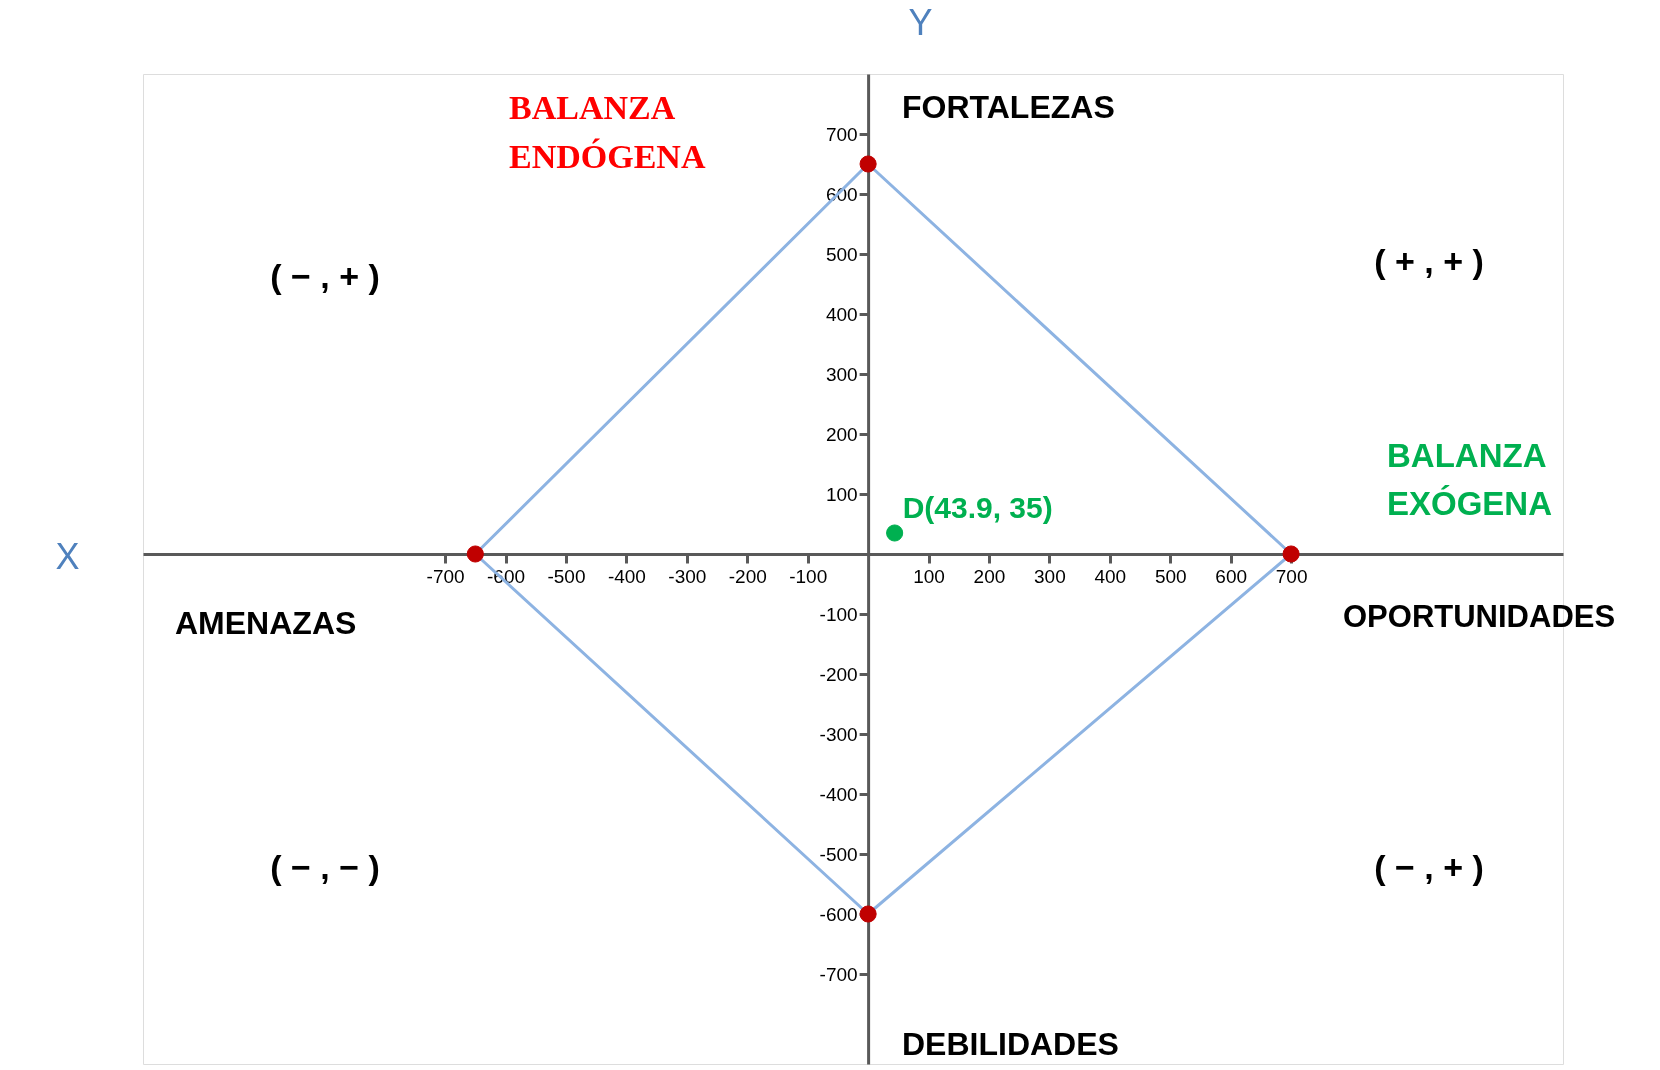  I want to click on y-tick-label: -400, so click(838, 794).